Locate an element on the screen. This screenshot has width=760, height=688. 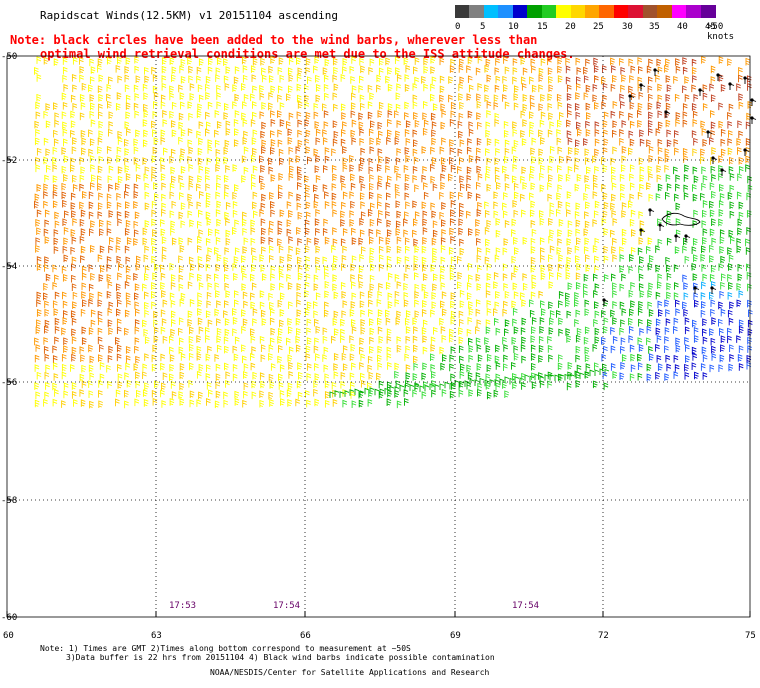
x-axis-label: 69 is located at coordinates (455, 636).